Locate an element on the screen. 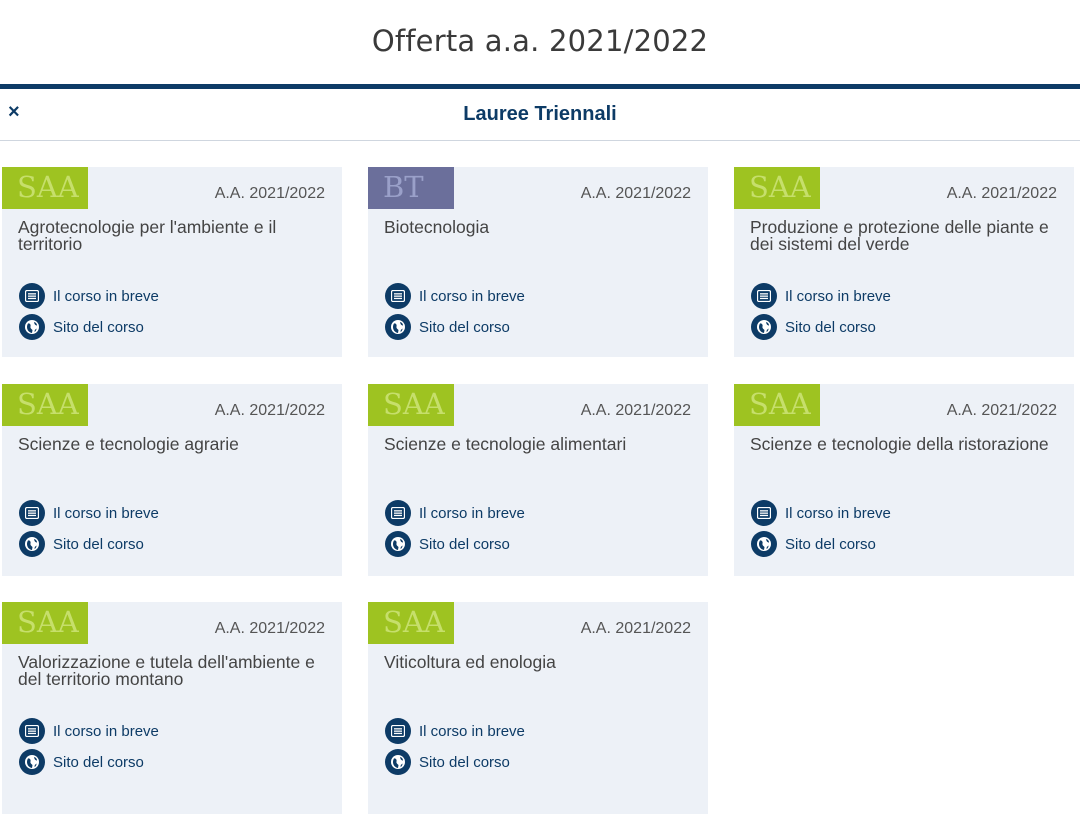 The width and height of the screenshot is (1080, 818). section-title: Lauree Triennali is located at coordinates (540, 114).